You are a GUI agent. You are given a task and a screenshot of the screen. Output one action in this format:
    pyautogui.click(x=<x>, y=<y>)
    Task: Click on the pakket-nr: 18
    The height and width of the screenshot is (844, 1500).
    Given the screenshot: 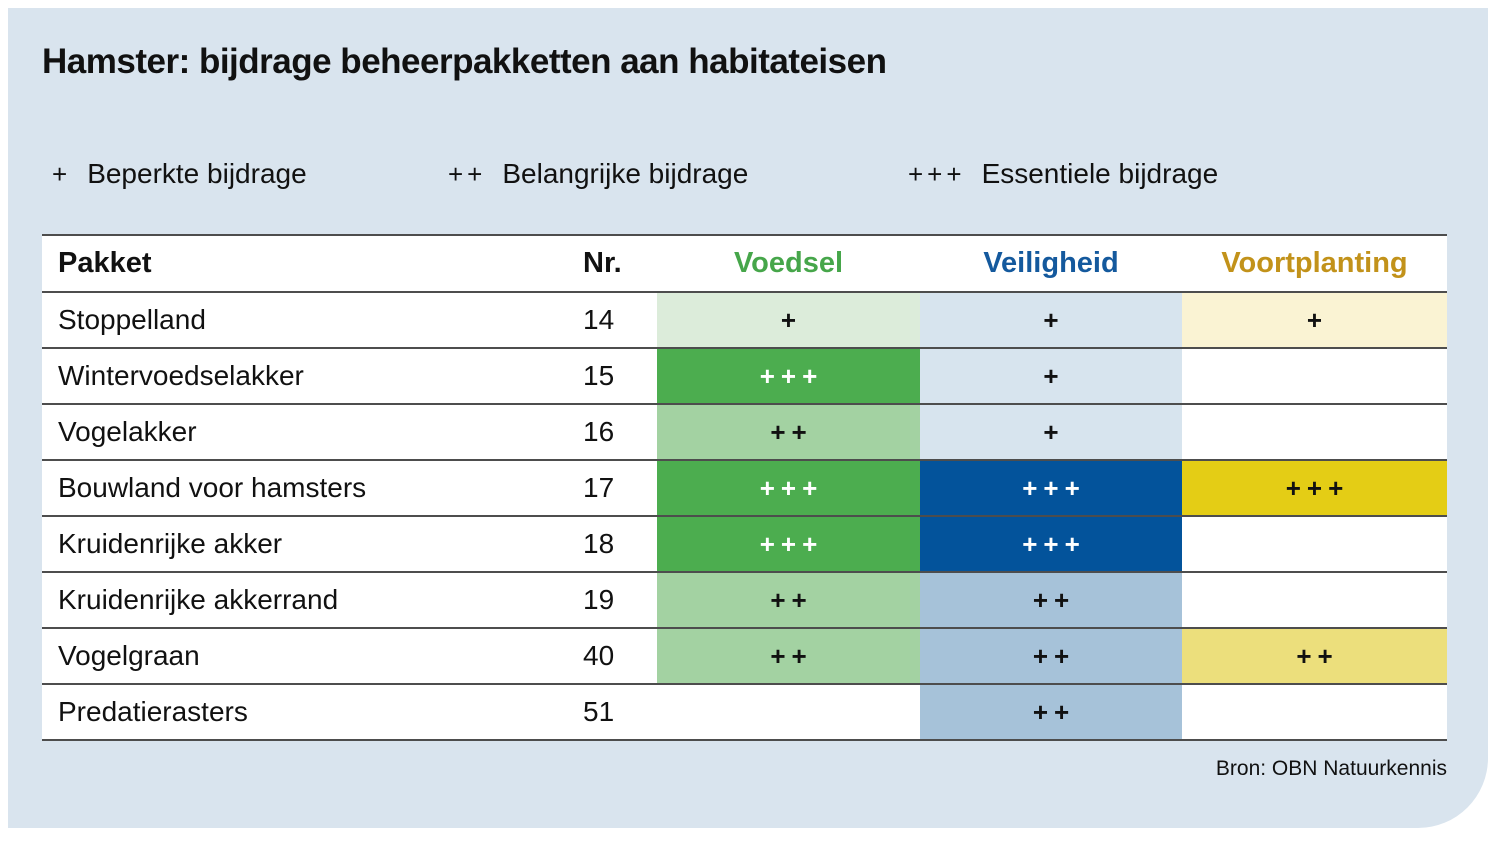 What is the action you would take?
    pyautogui.click(x=599, y=543)
    